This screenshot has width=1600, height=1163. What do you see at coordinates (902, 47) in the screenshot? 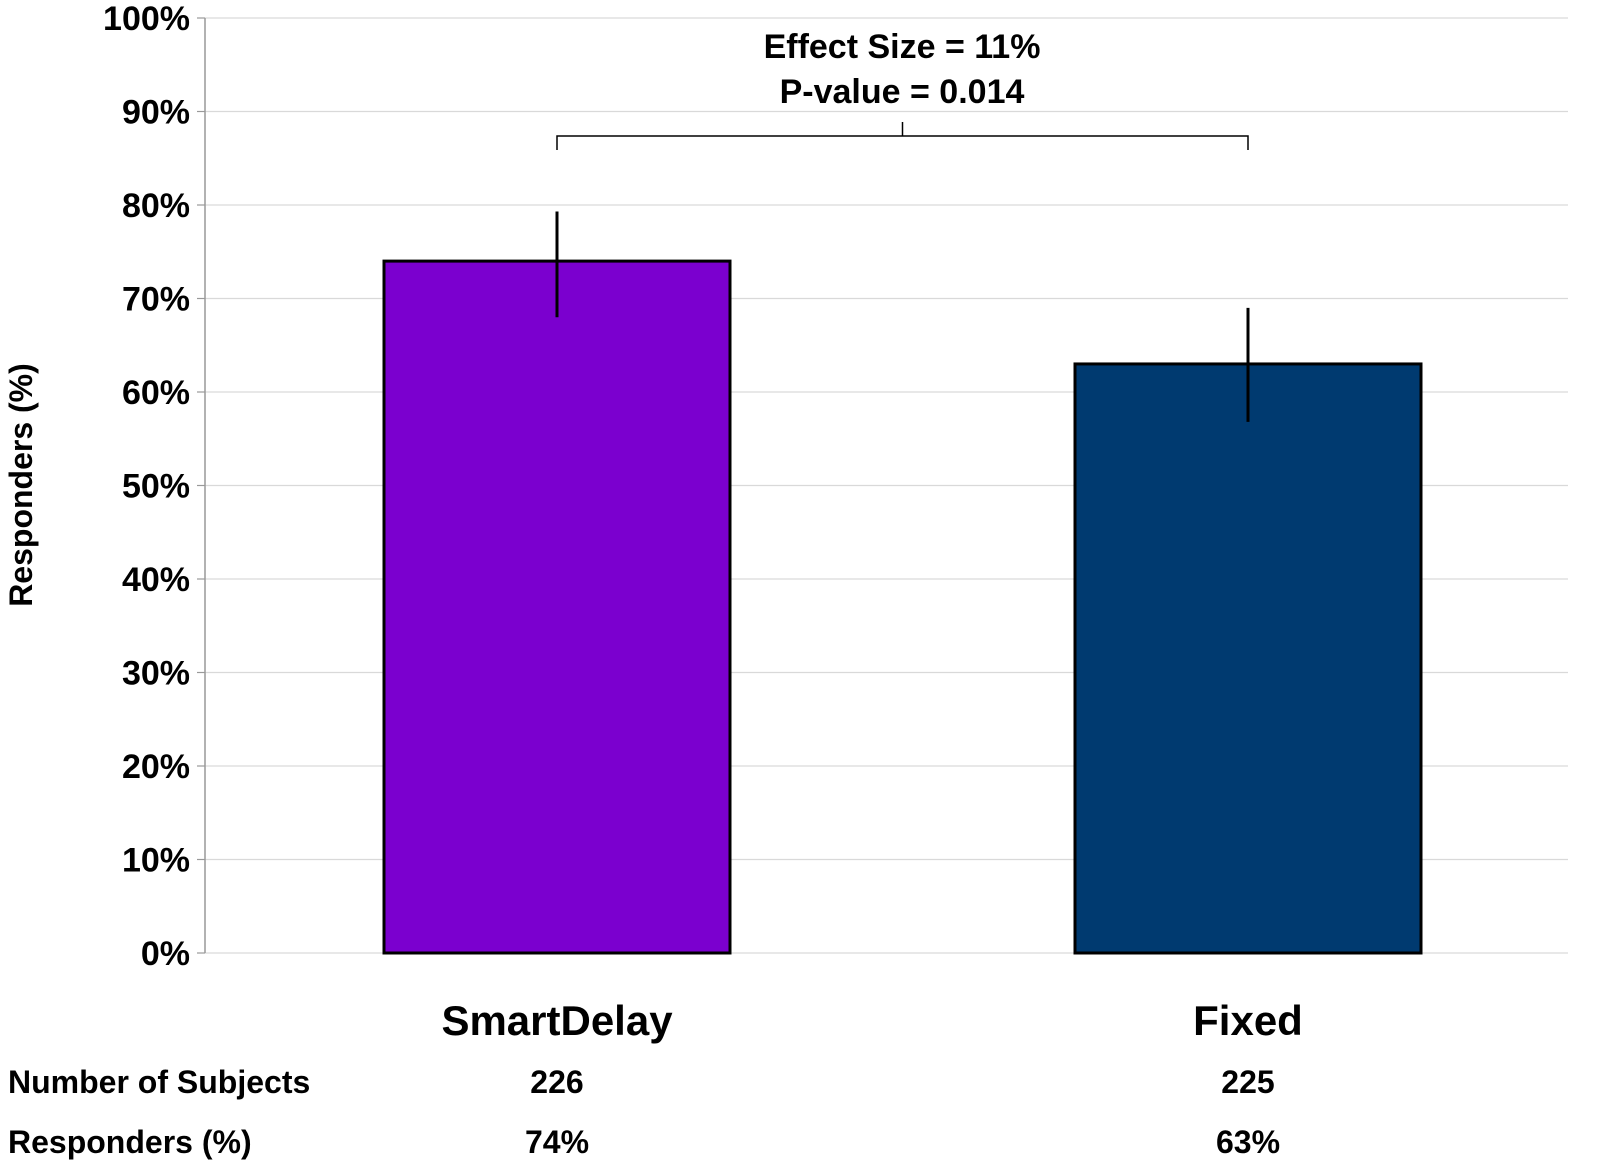
I see `annotation-effect-size: Effect Size = 11%` at bounding box center [902, 47].